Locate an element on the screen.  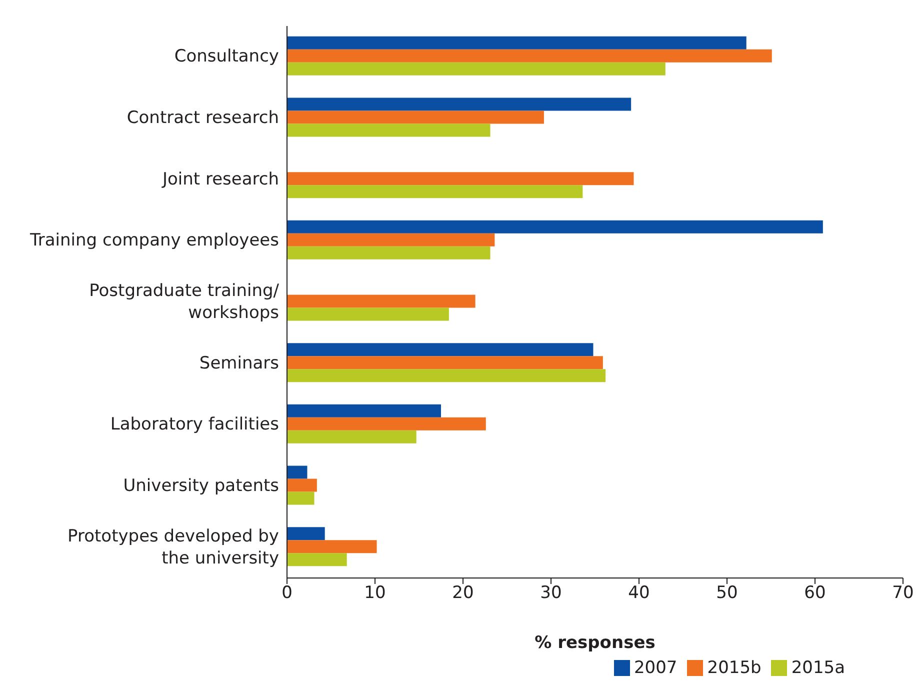
y-tick-label: Postgraduate training/ workshops is located at coordinates (184, 302).